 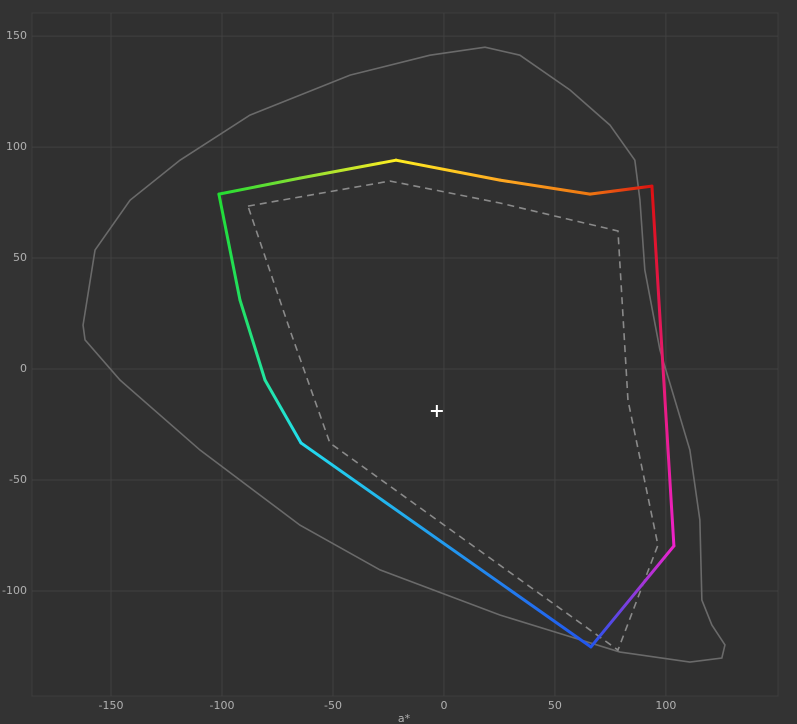 What do you see at coordinates (665, 705) in the screenshot?
I see `x-tick-label: 100` at bounding box center [665, 705].